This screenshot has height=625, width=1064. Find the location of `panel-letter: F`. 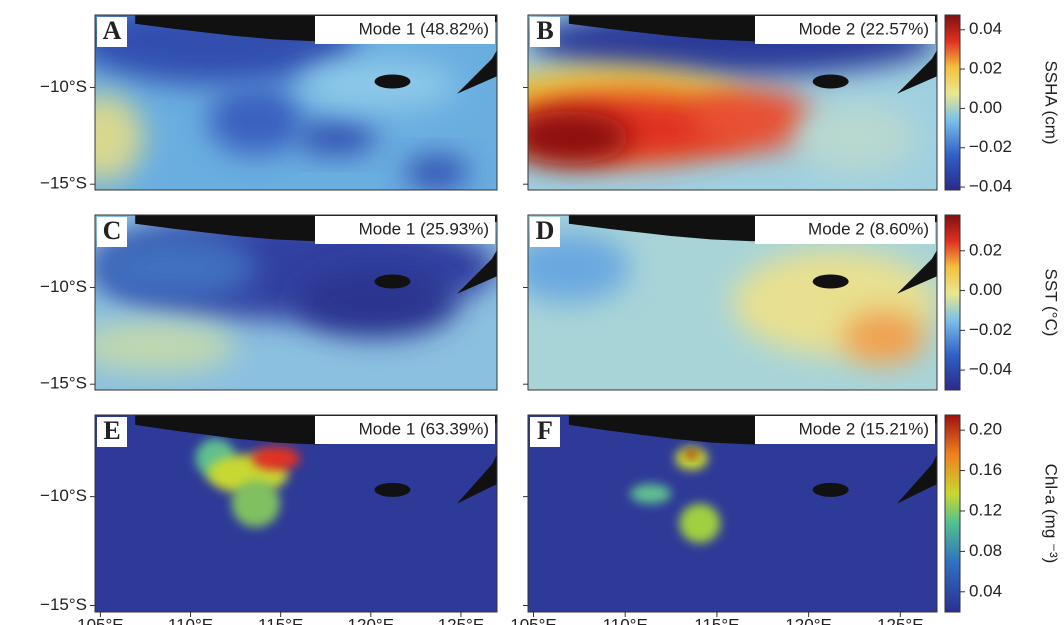

panel-letter: F is located at coordinates (545, 430).